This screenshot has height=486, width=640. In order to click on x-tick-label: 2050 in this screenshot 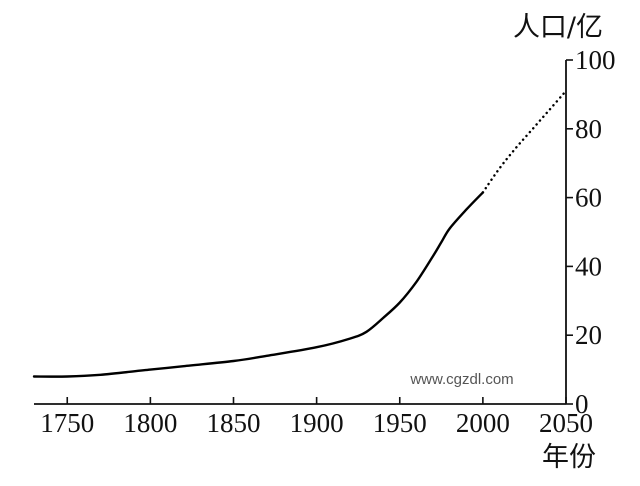, I will do `click(566, 423)`.